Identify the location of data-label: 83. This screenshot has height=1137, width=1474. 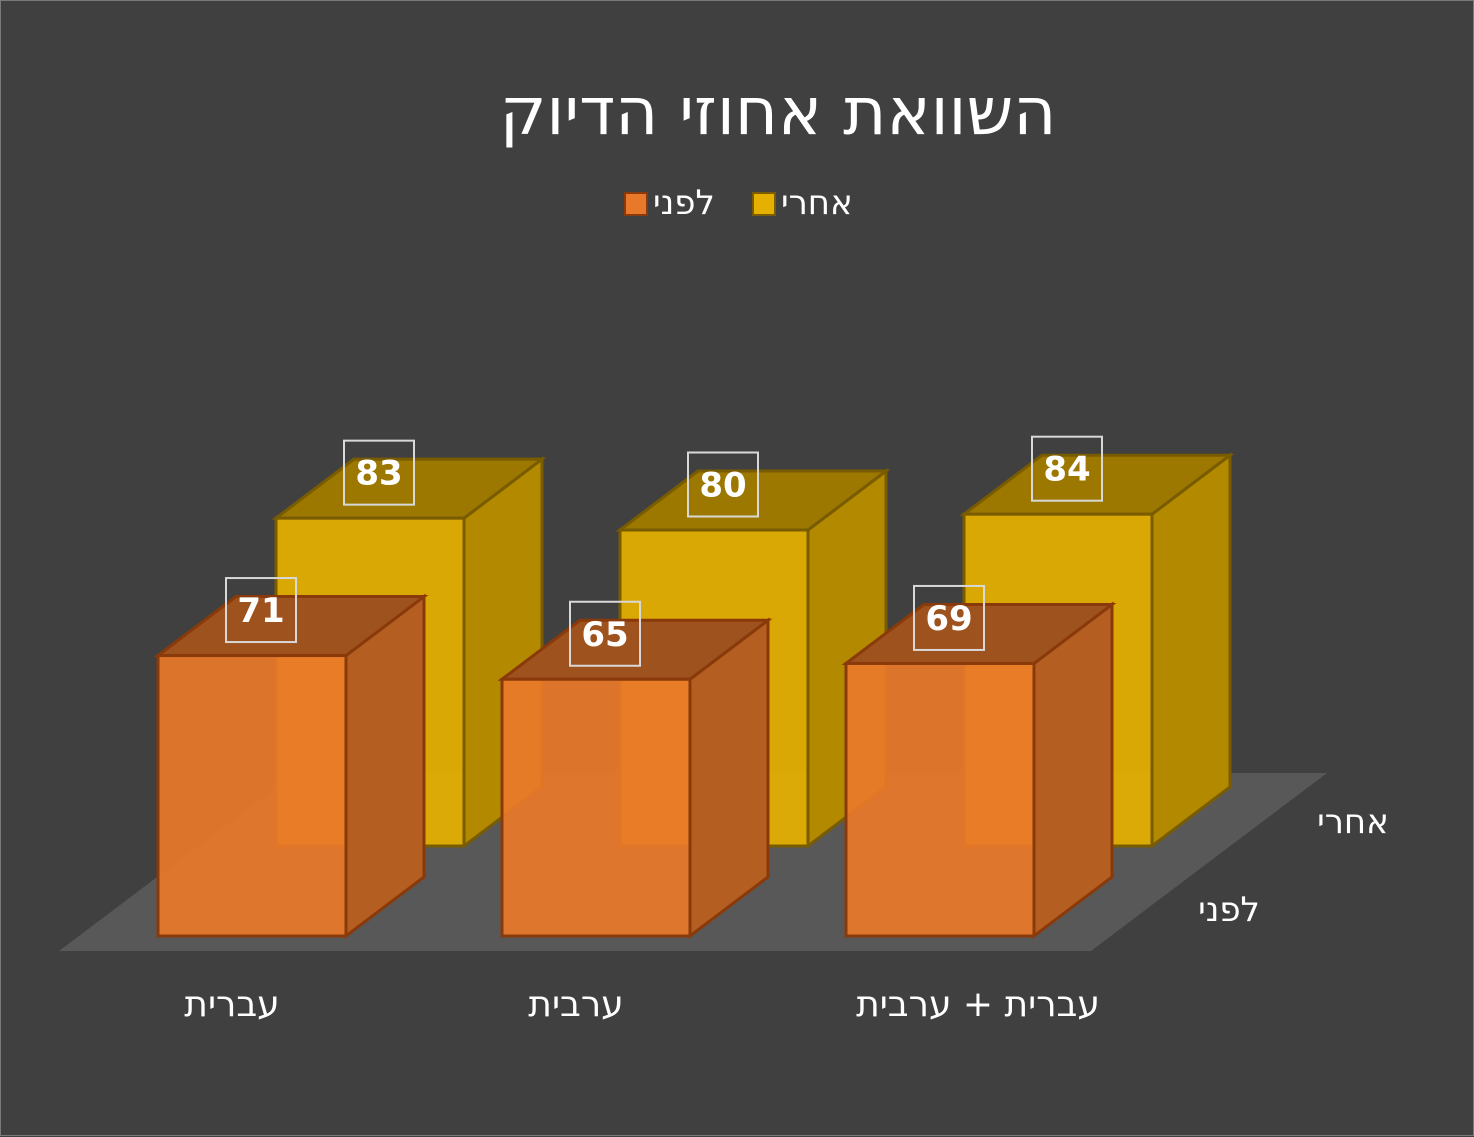
(378, 474).